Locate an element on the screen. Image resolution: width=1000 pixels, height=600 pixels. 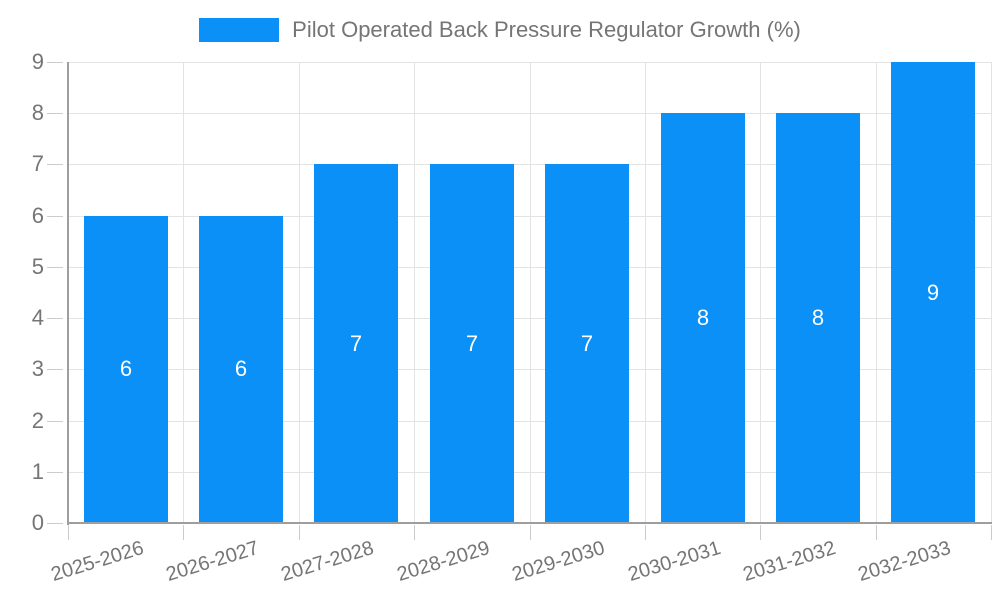
x-category-label: 2032-2033 is located at coordinates (904, 561).